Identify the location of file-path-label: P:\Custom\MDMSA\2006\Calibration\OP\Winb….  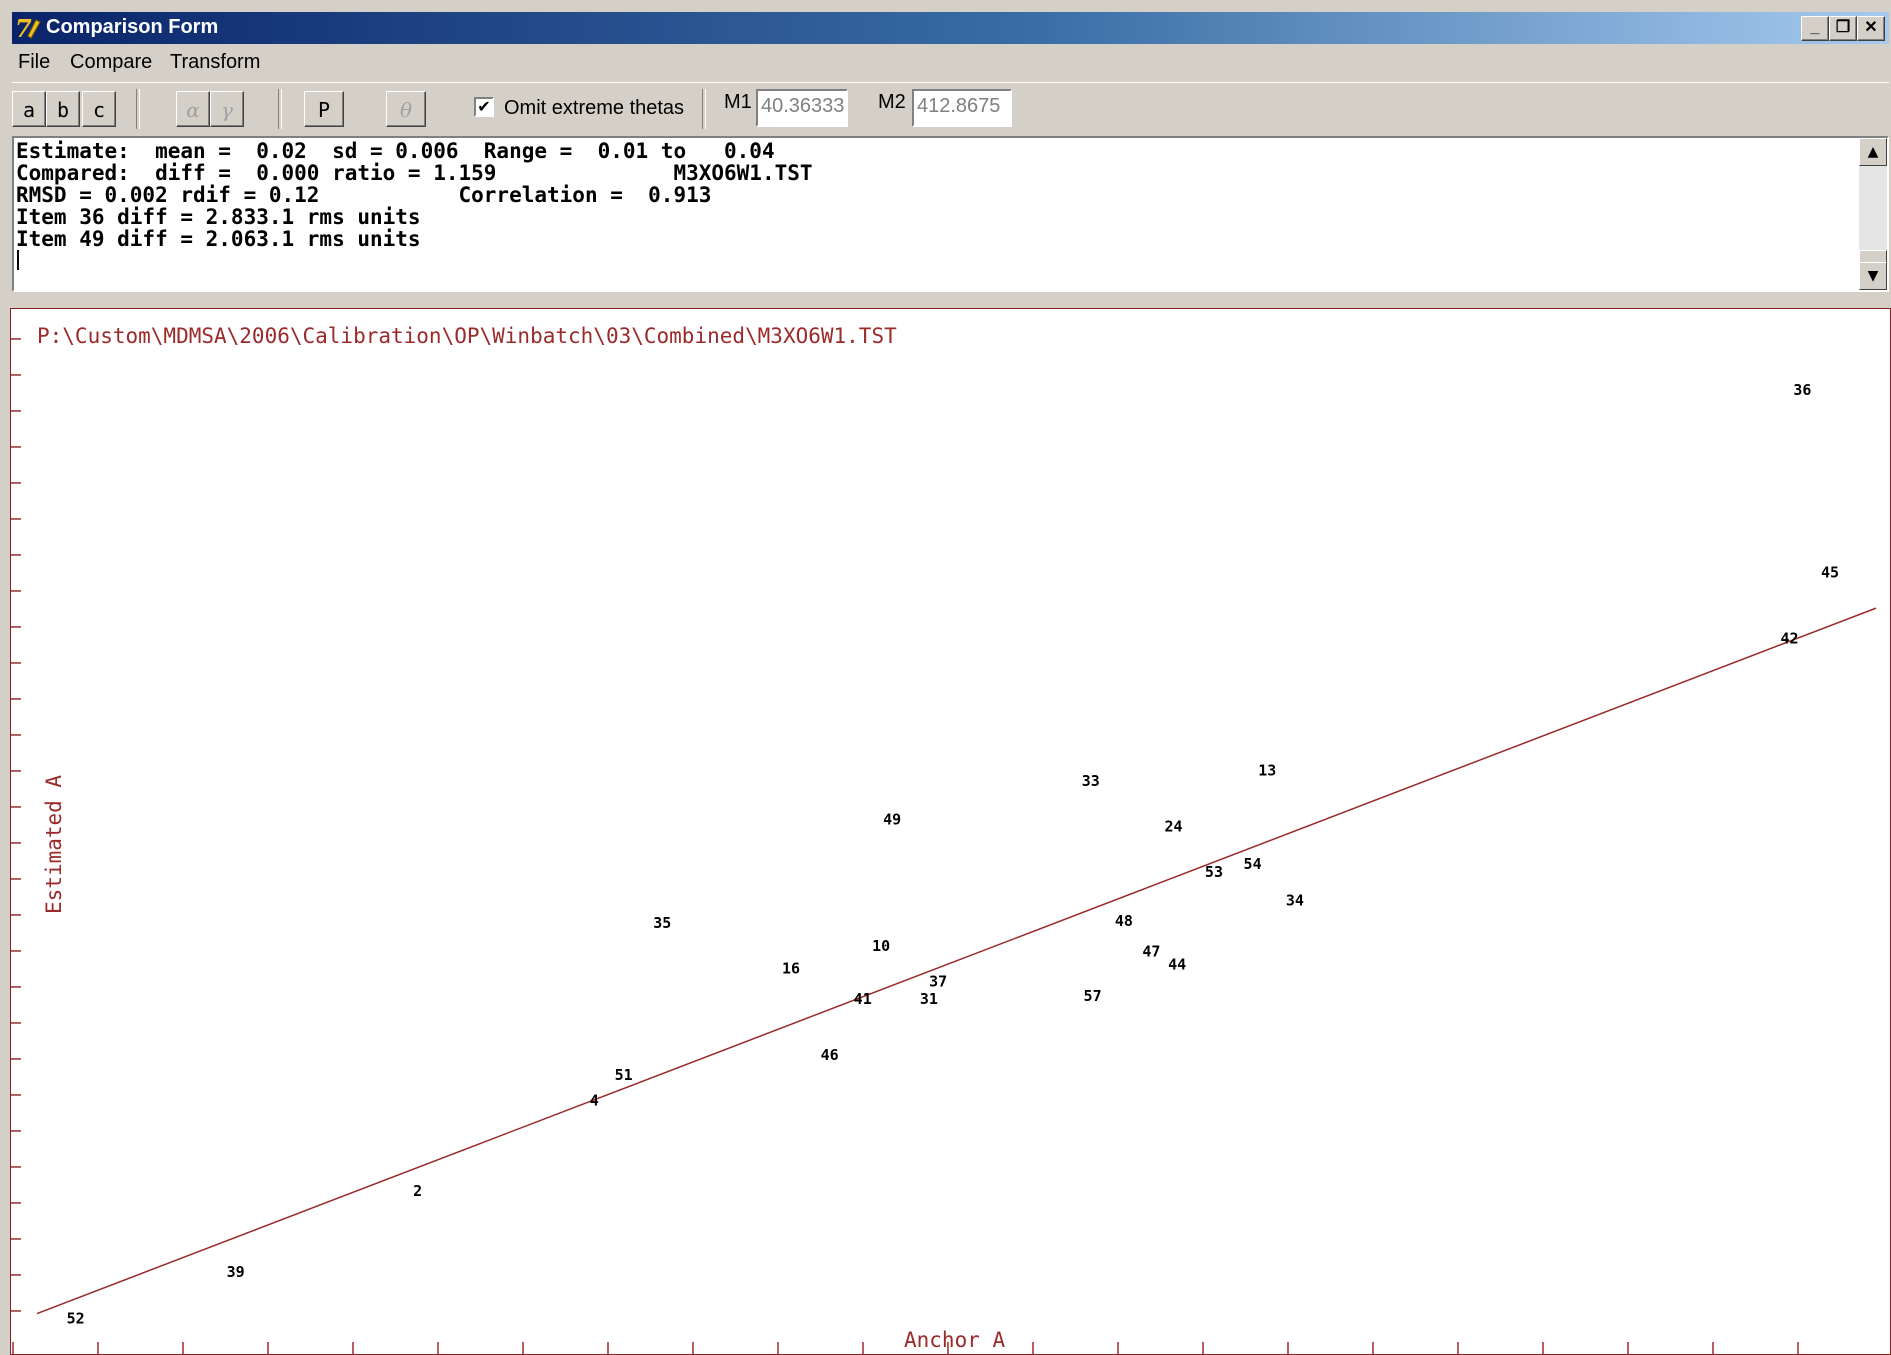
(467, 336).